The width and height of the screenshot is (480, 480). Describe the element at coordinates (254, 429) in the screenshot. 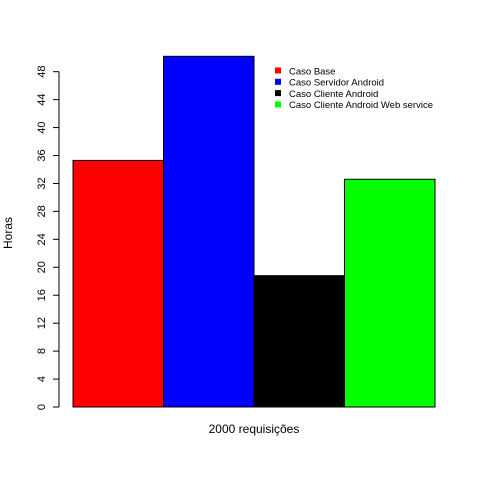

I see `x-axis-label: 2000 requisições` at that location.